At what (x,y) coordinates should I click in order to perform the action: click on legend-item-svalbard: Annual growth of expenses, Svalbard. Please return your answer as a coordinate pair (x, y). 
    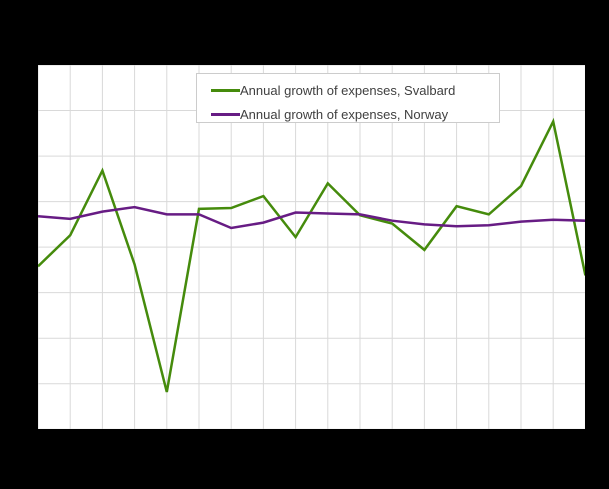
    Looking at the image, I should click on (355, 90).